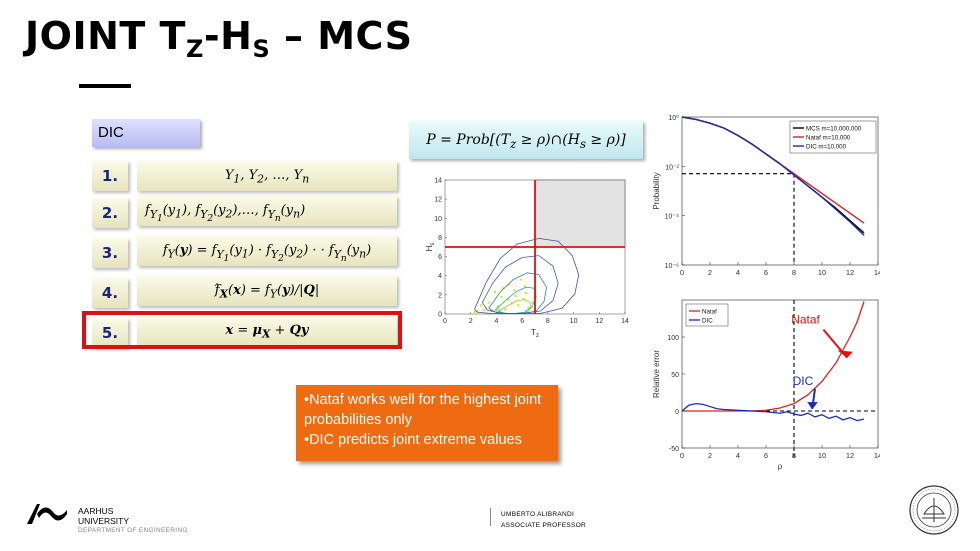 Image resolution: width=980 pixels, height=551 pixels. Describe the element at coordinates (812, 406) in the screenshot. I see `dic-arrow-head` at that location.